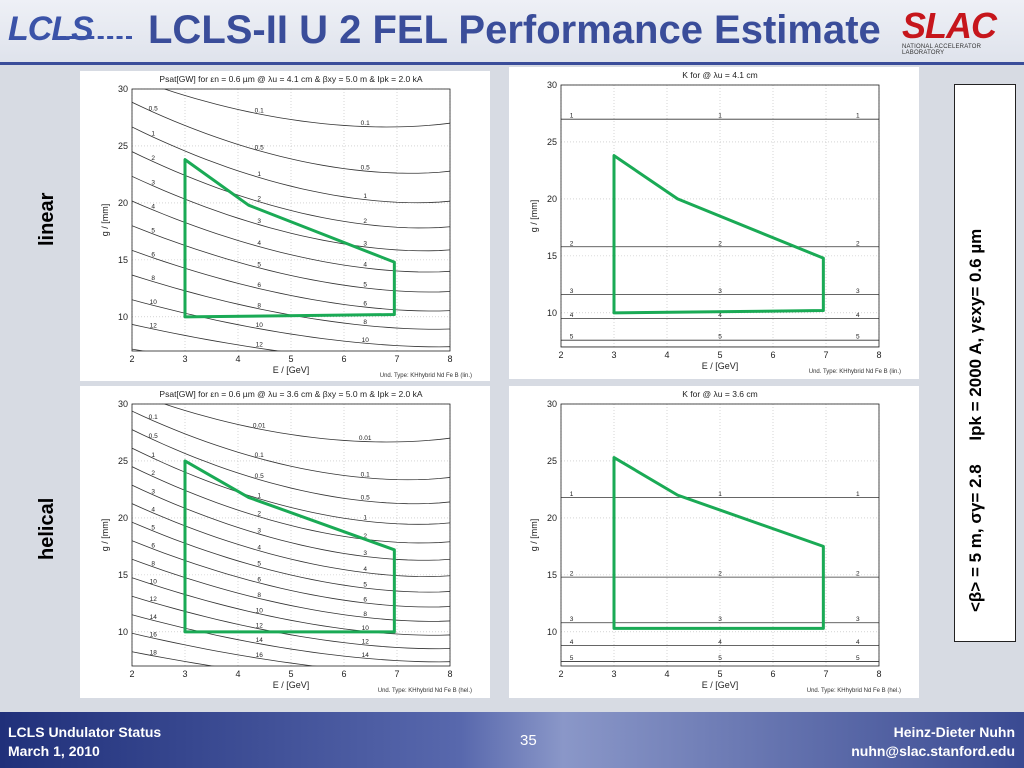 Image resolution: width=1024 pixels, height=768 pixels. I want to click on slide-title: LCLS-II U 2 FEL Performance Estimate, so click(514, 30).